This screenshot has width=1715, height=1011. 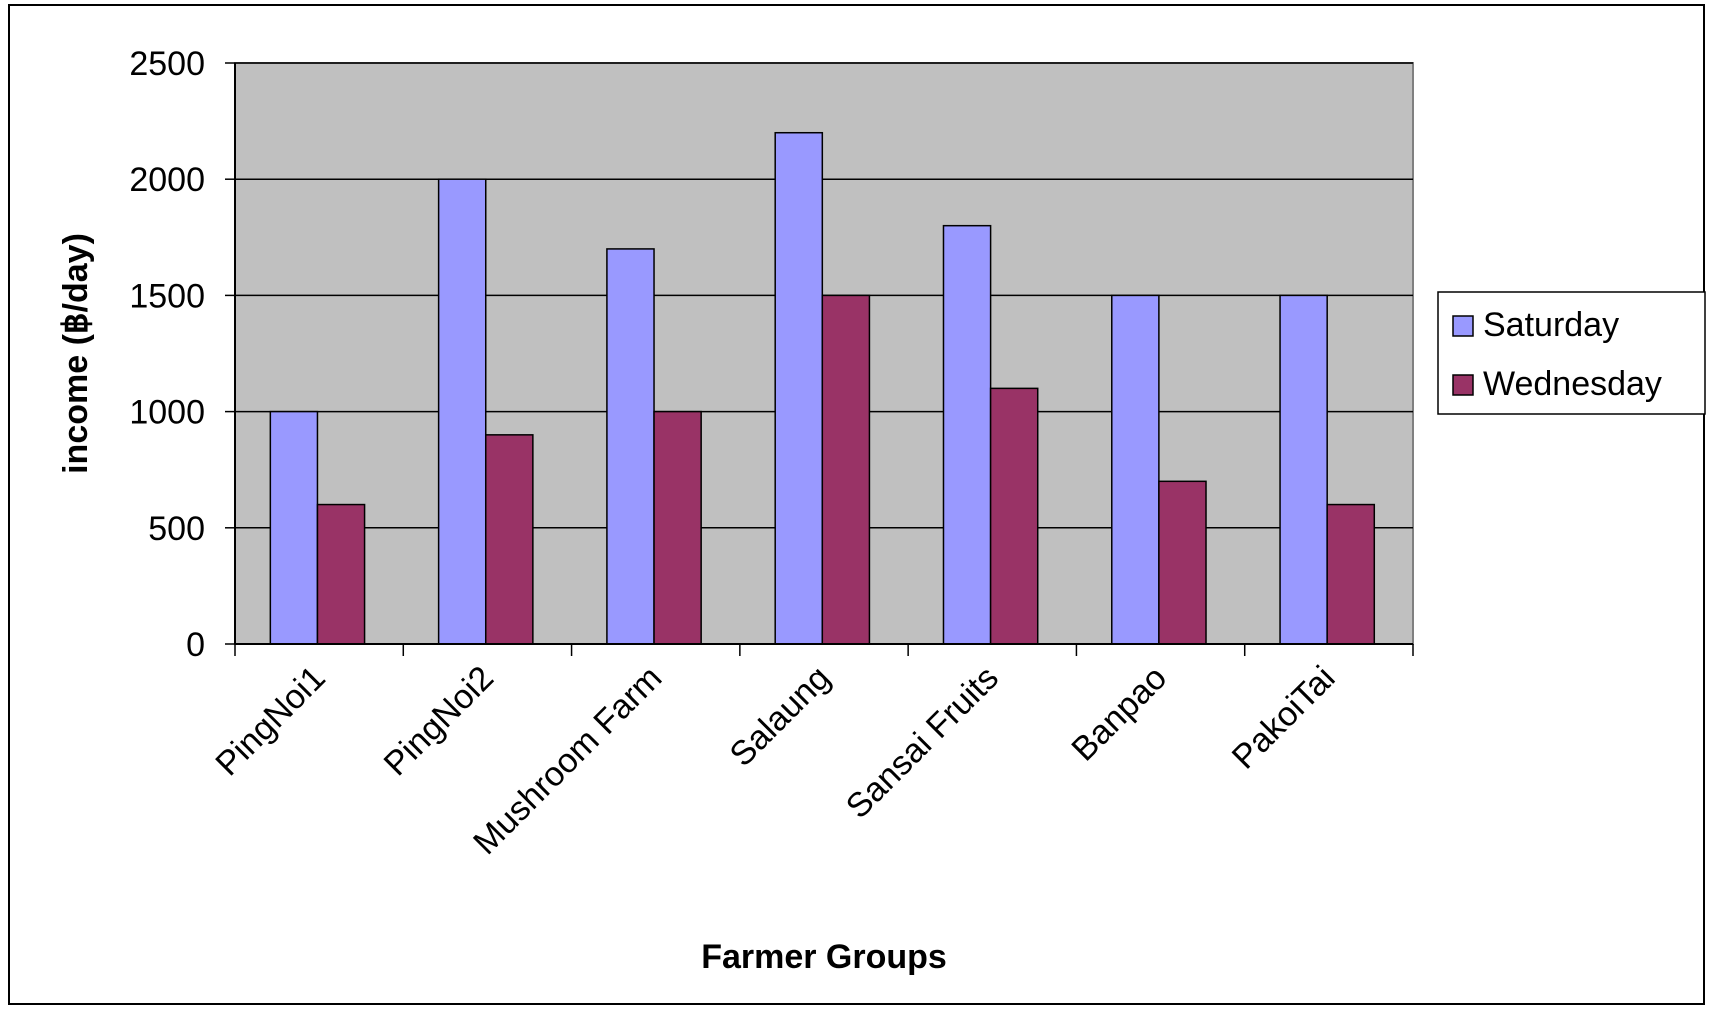 I want to click on y-tick-label: 0, so click(x=195, y=645).